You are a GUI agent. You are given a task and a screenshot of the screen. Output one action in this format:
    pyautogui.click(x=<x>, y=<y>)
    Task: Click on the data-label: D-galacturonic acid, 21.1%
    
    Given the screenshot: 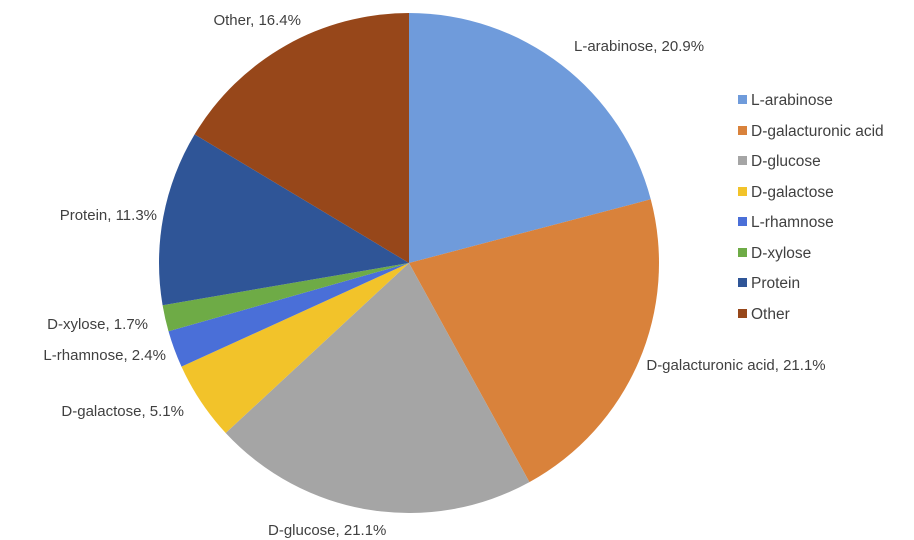 What is the action you would take?
    pyautogui.click(x=736, y=365)
    